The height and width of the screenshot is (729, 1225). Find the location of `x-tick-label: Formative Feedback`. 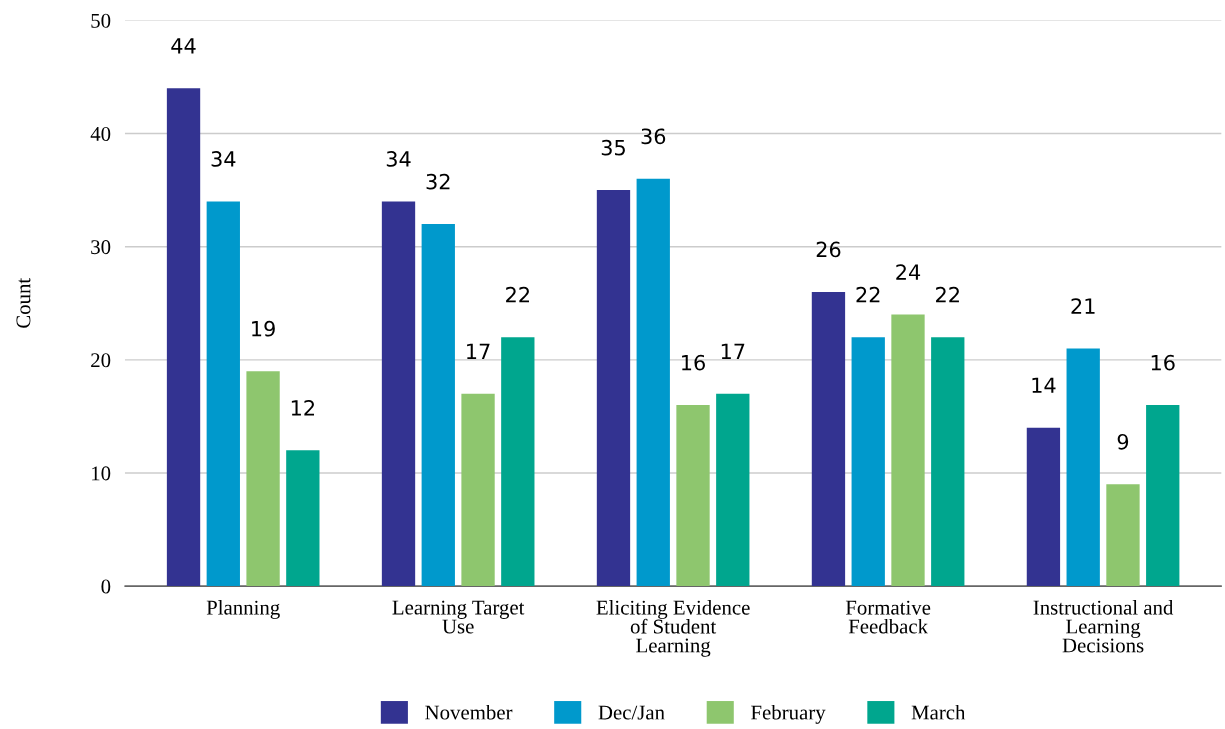

x-tick-label: Formative Feedback is located at coordinates (888, 617).